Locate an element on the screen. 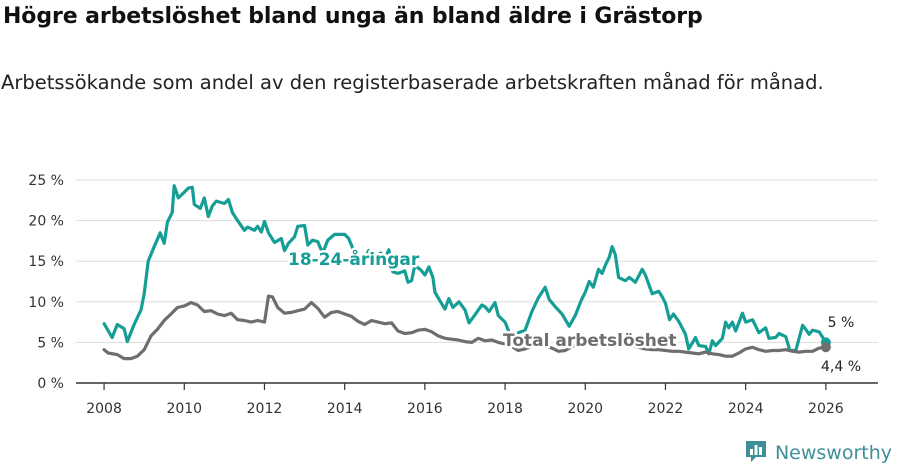  y-tick-label: 20 % is located at coordinates (46, 222).